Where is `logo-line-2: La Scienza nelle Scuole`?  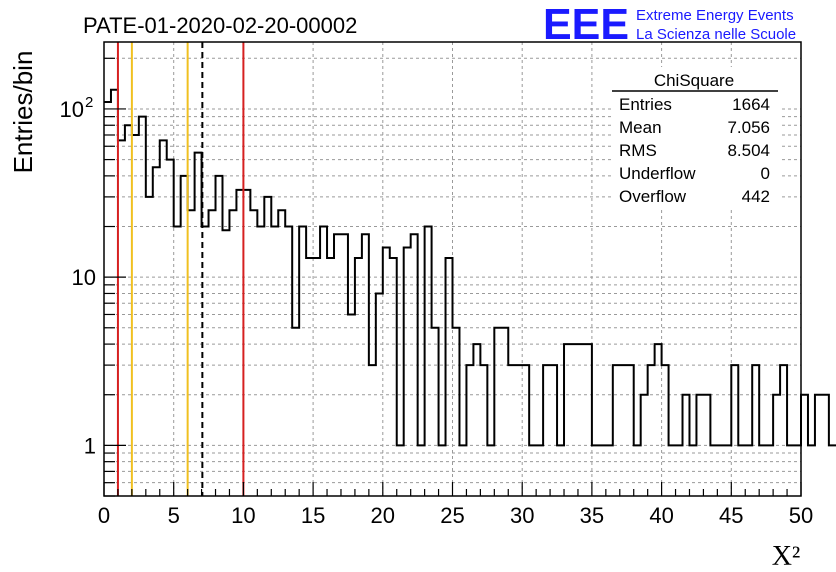 logo-line-2: La Scienza nelle Scuole is located at coordinates (716, 34).